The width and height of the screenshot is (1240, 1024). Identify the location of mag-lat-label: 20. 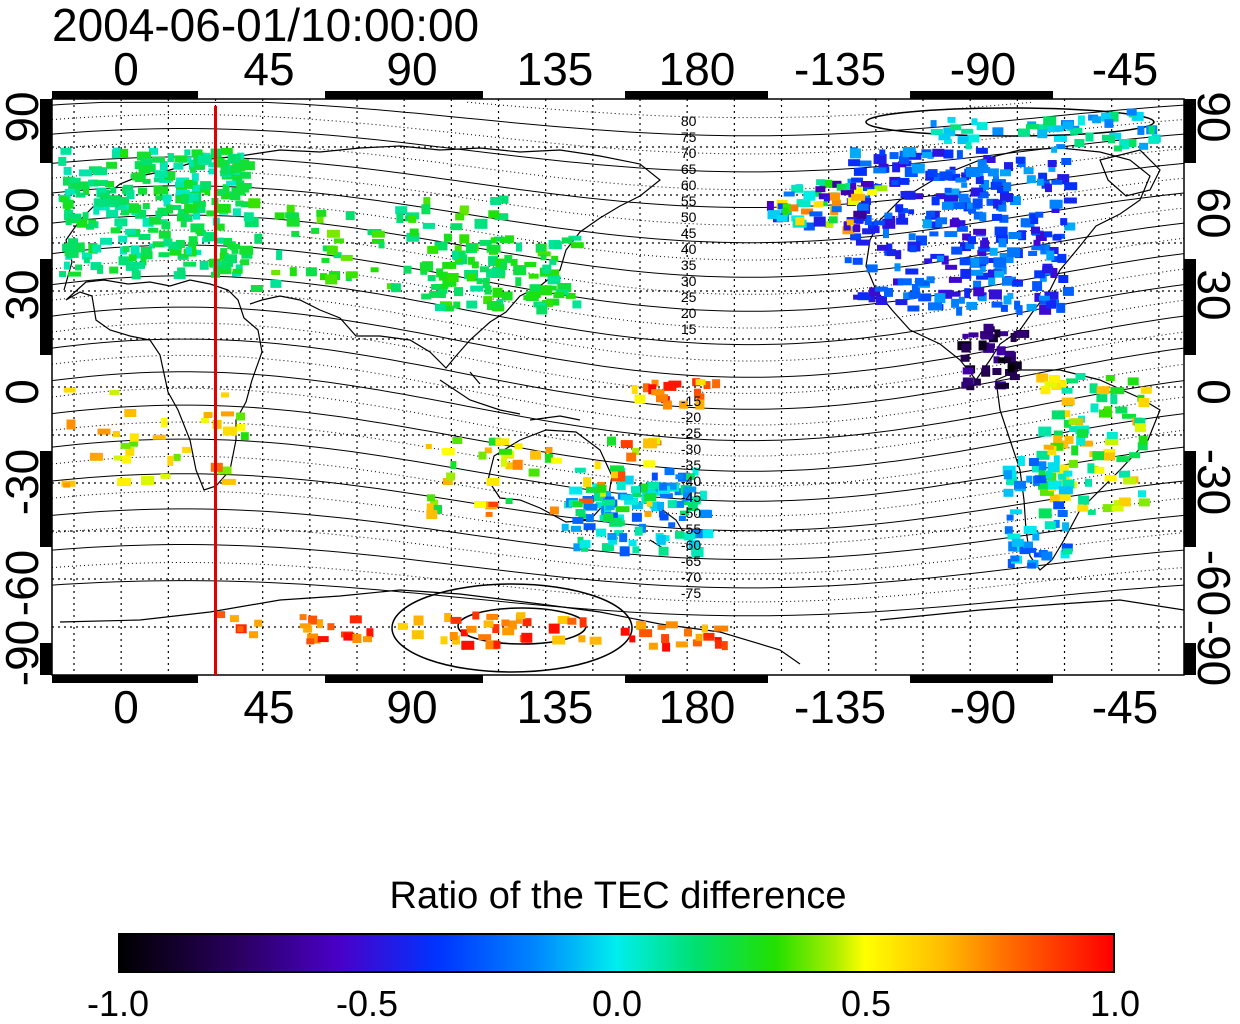
(689, 313).